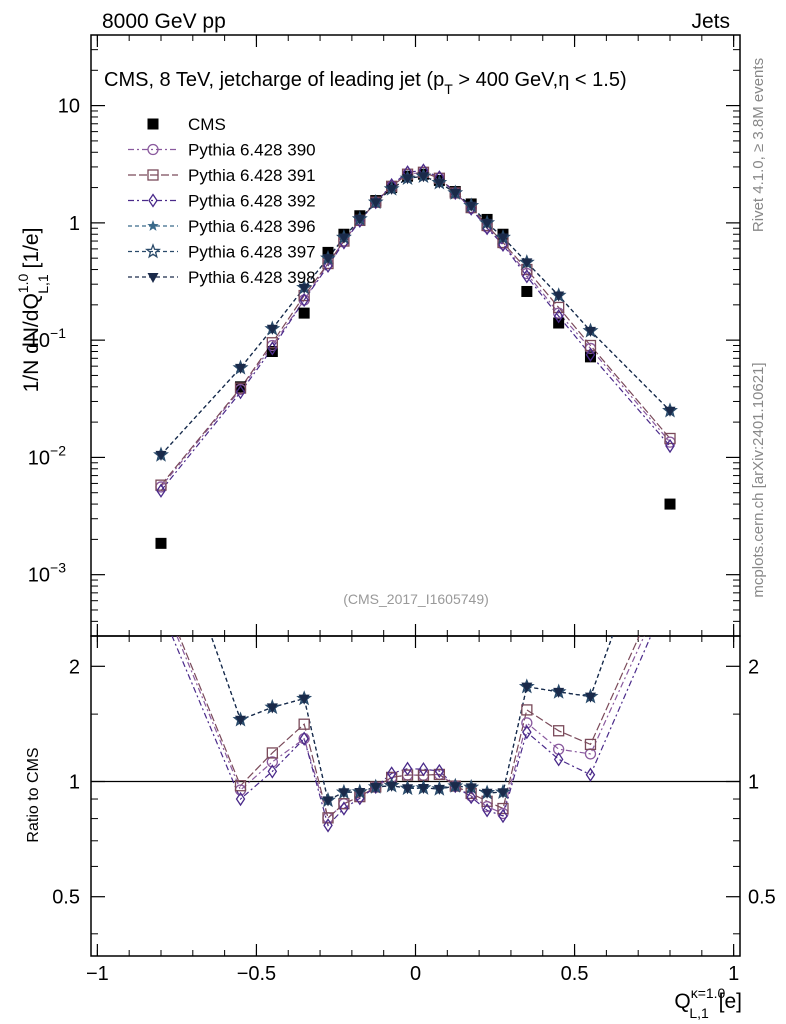 The width and height of the screenshot is (786, 1024). What do you see at coordinates (33, 310) in the screenshot?
I see `main-y-axis-label: 1/N dN/dQ1.0 L,1 [1/e]` at bounding box center [33, 310].